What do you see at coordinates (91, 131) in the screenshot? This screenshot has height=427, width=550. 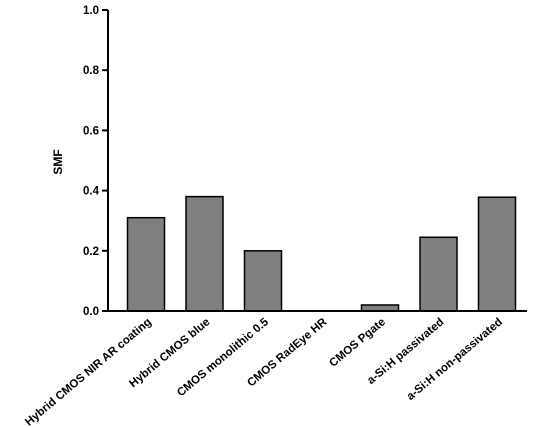 I see `y-tick-label-4: 0.6` at bounding box center [91, 131].